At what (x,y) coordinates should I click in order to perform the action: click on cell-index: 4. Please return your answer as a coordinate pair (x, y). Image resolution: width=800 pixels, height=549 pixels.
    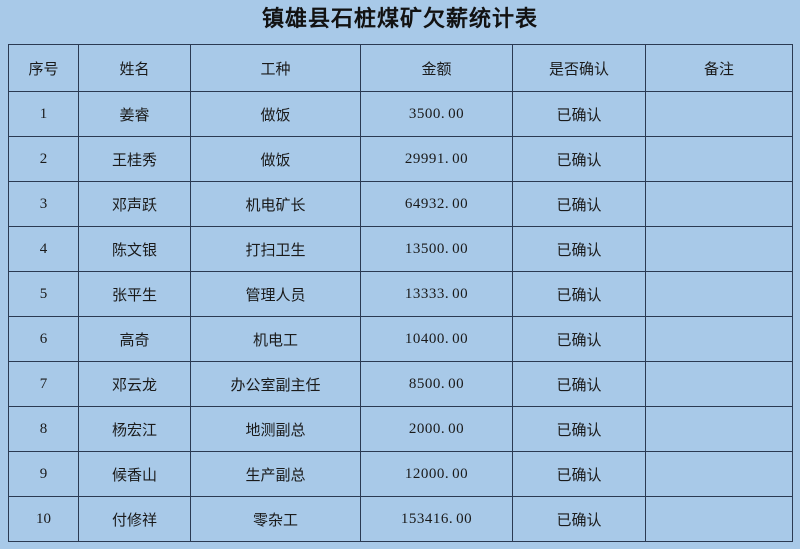
    Looking at the image, I should click on (43, 249).